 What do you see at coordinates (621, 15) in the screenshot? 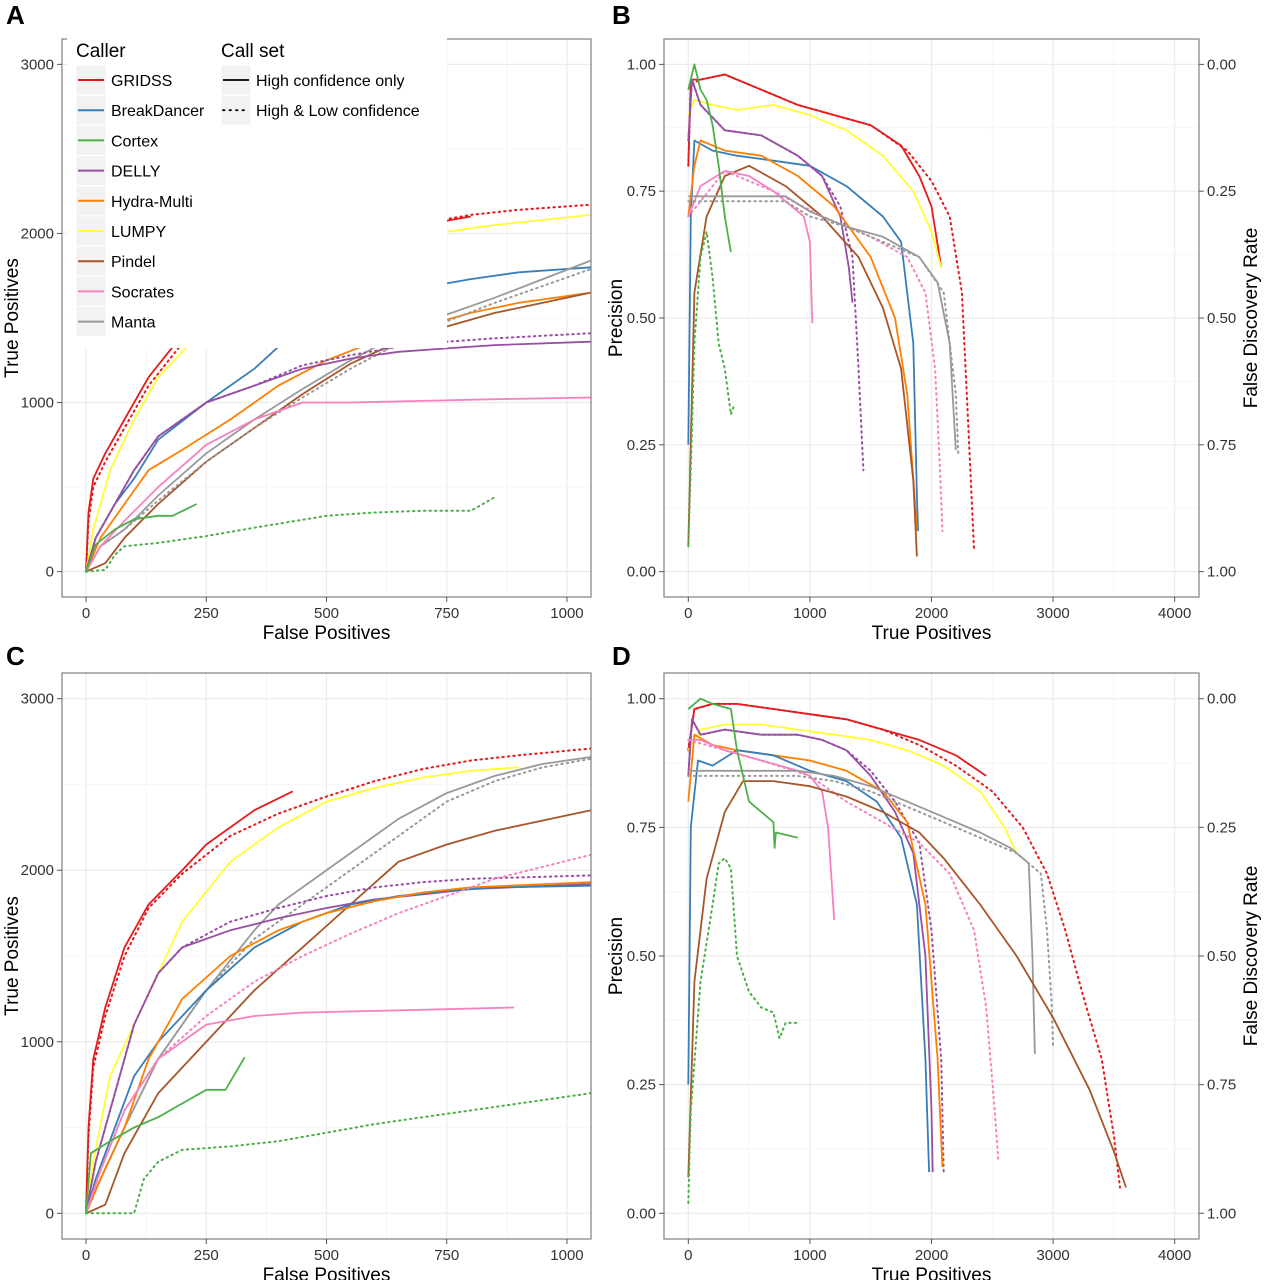
I see `panel-letter: B` at bounding box center [621, 15].